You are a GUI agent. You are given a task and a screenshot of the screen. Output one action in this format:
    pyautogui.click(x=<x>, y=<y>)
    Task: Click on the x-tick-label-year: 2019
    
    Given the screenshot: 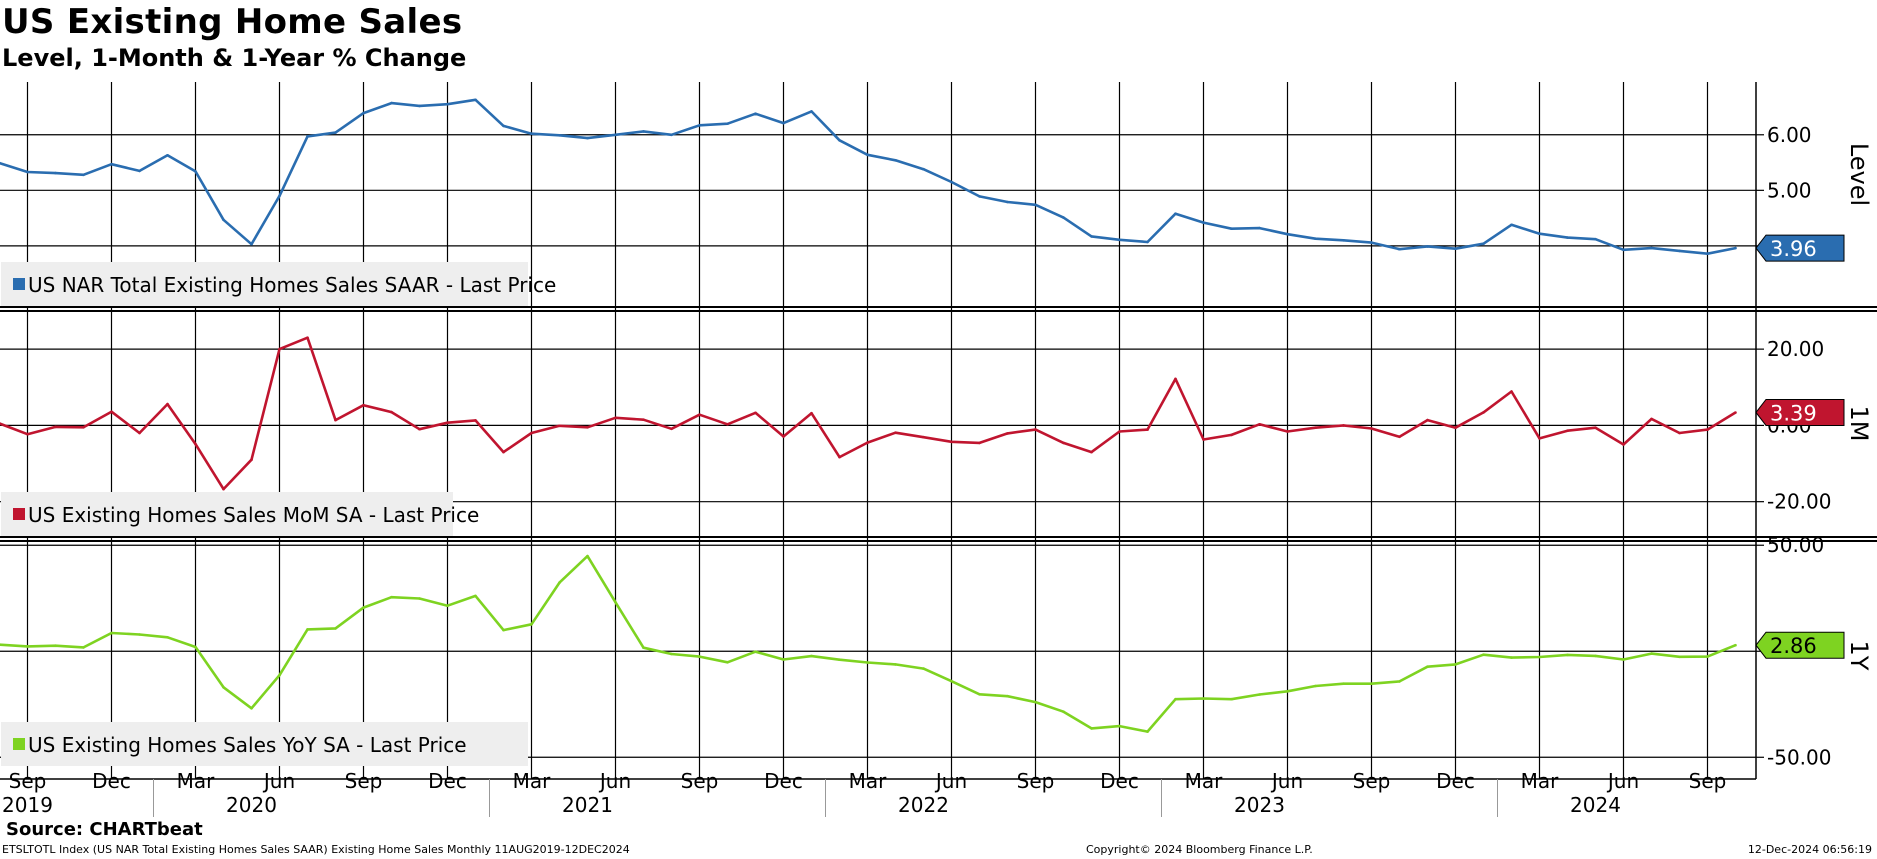 What is the action you would take?
    pyautogui.click(x=27, y=805)
    